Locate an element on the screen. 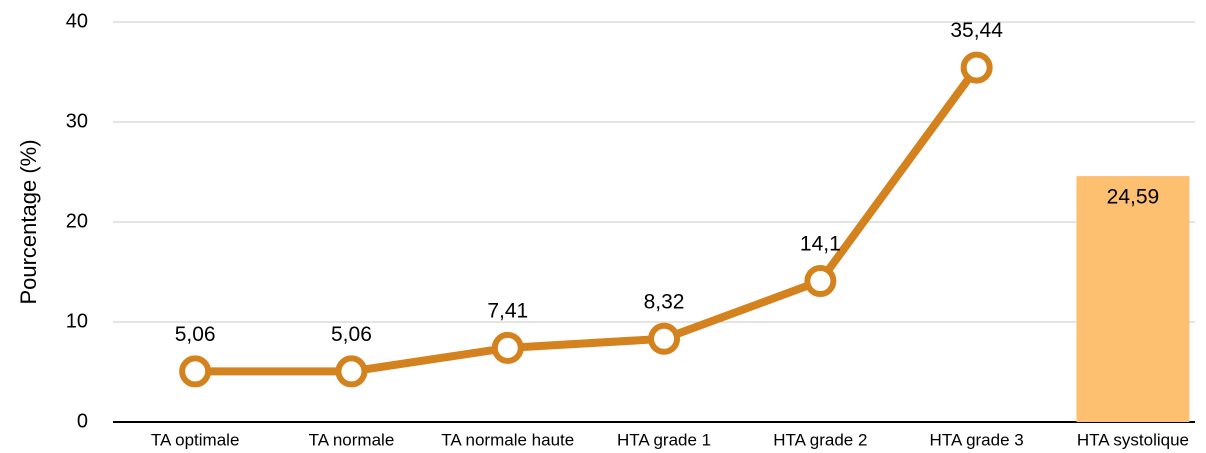 The height and width of the screenshot is (453, 1206). data-label: 35,44 is located at coordinates (976, 30).